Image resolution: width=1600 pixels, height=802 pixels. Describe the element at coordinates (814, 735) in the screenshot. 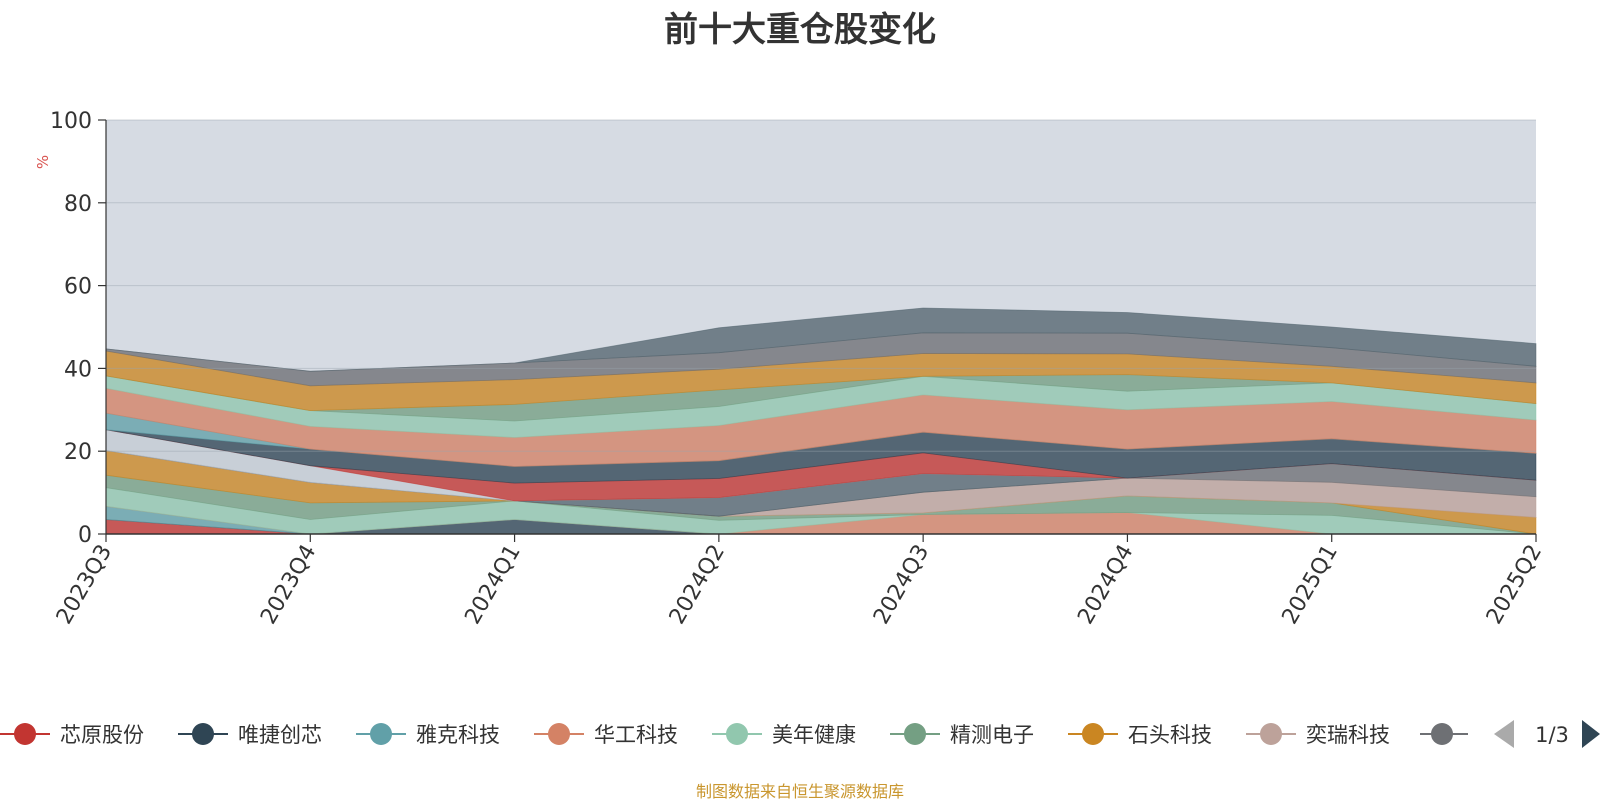

I see `legend-label: 美年健康` at that location.